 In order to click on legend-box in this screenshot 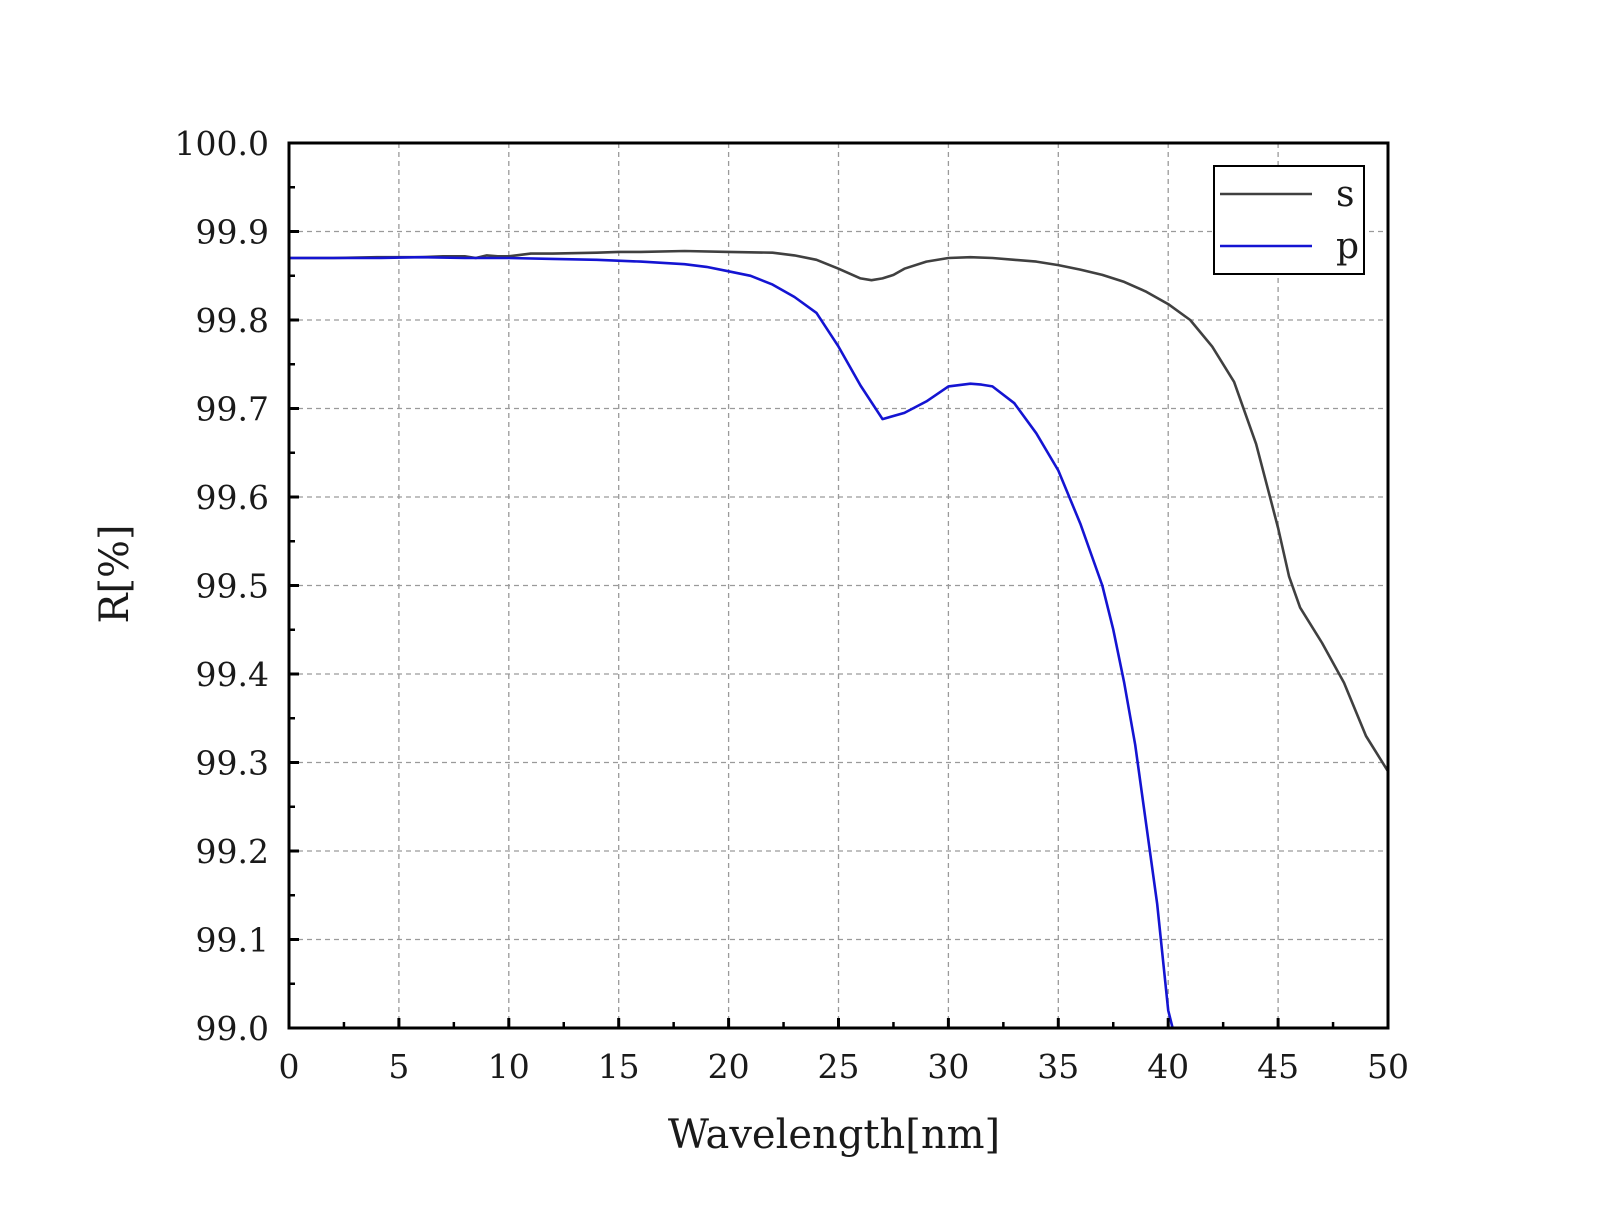, I will do `click(1289, 220)`.